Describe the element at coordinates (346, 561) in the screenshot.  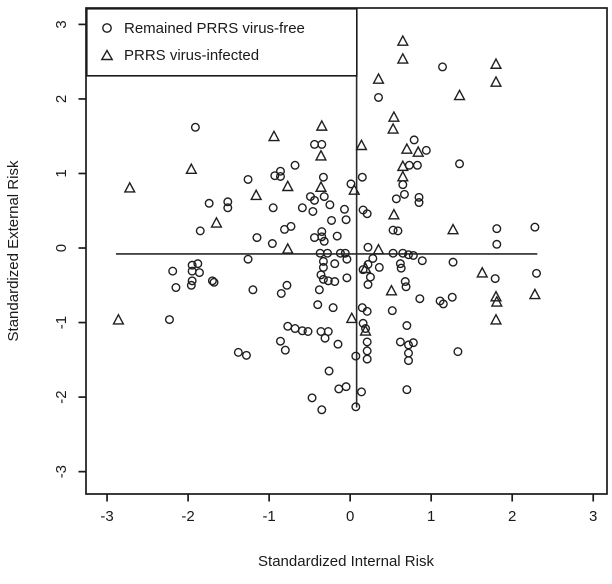
I see `x-axis-title: Standardized Internal Risk` at that location.